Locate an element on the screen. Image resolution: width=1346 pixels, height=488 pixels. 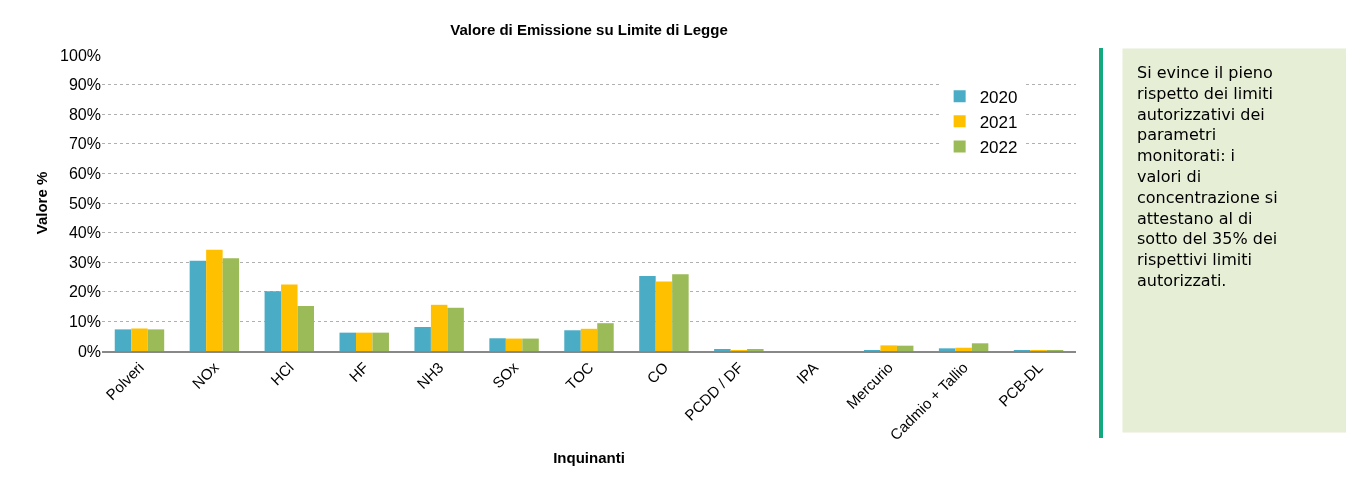
chart-title: Valore di Emissione su Limite di Legge is located at coordinates (589, 30).